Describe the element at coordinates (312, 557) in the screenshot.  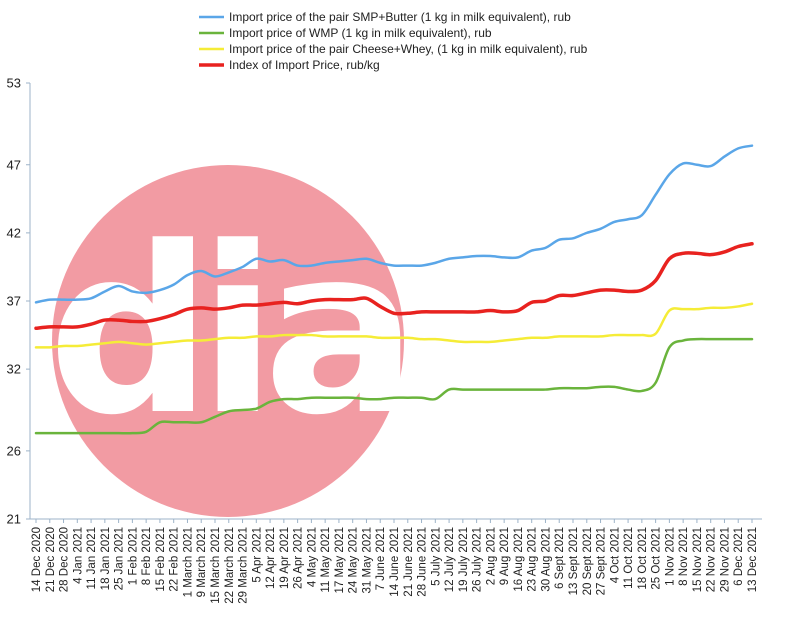
I see `x-tick-label: 4 May 2021` at that location.